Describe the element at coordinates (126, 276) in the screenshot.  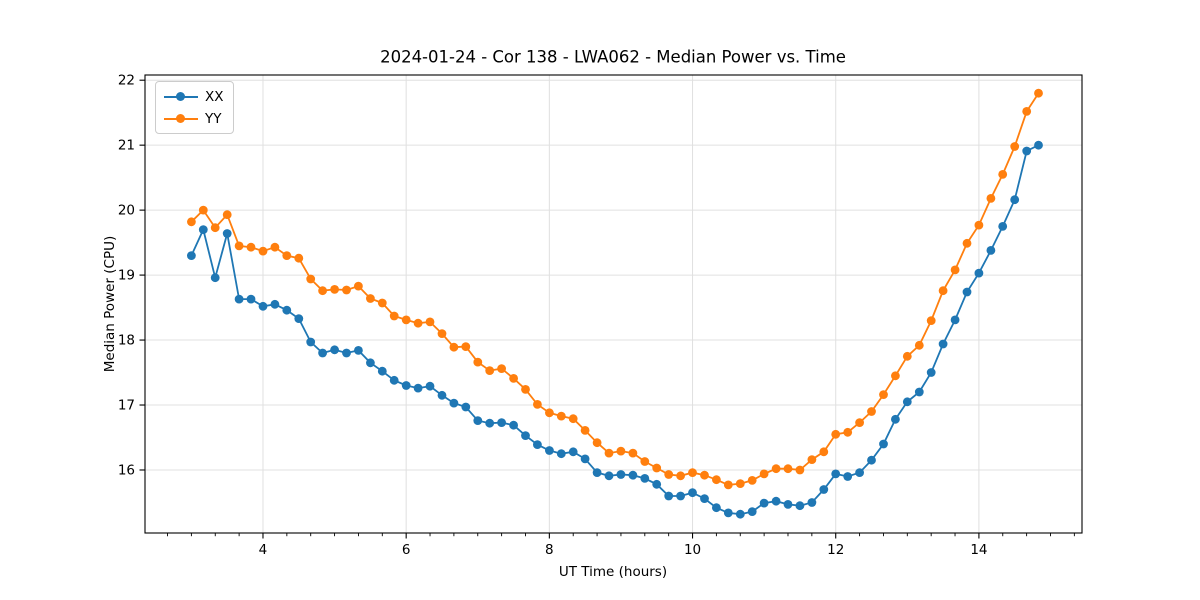
I see `y-tick-label: 19` at that location.